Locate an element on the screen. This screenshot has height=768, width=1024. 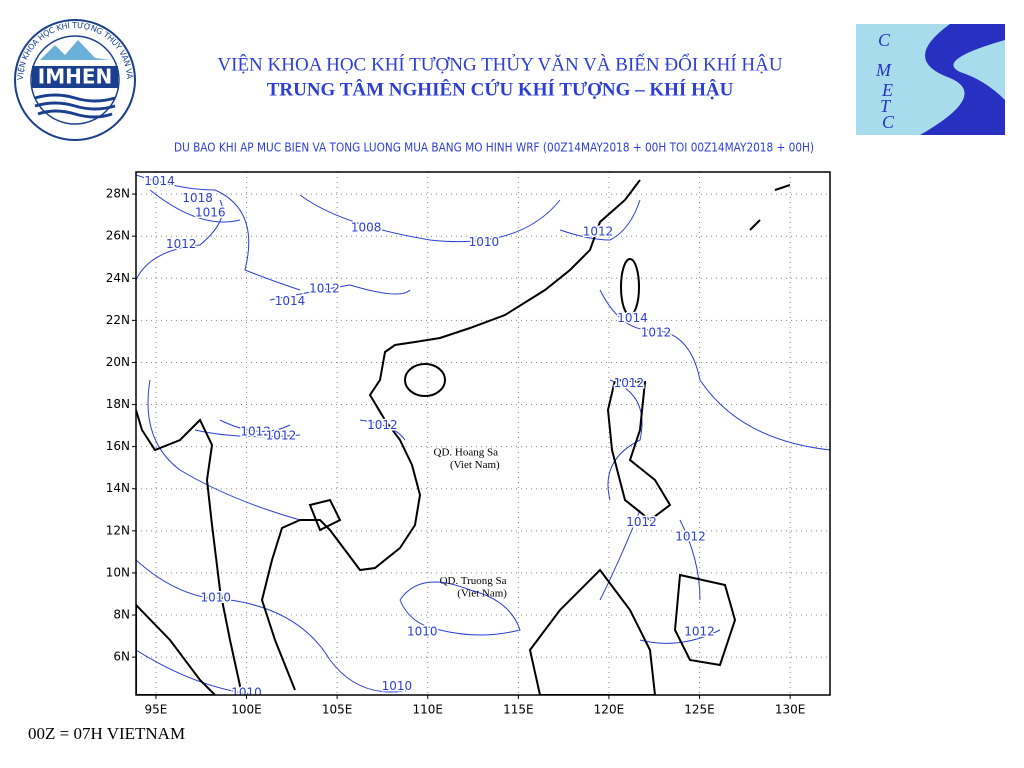
y-tick-label: 12N is located at coordinates (118, 530).